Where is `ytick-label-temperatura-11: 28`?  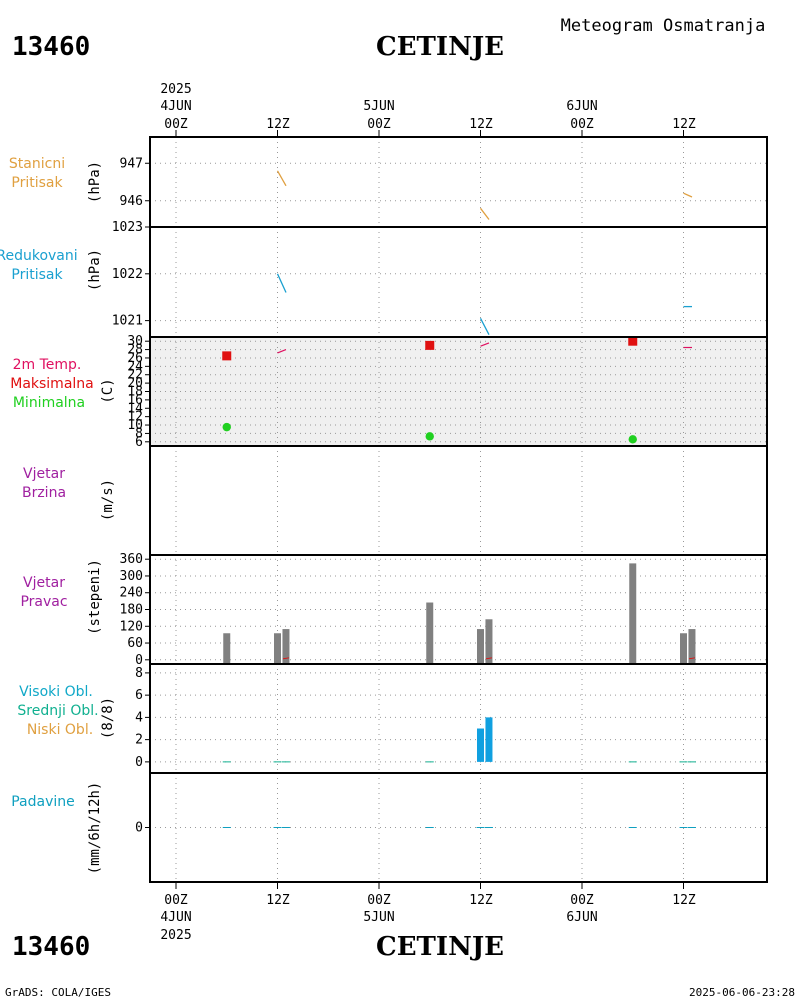
ytick-label-temperatura-11: 28 is located at coordinates (135, 350).